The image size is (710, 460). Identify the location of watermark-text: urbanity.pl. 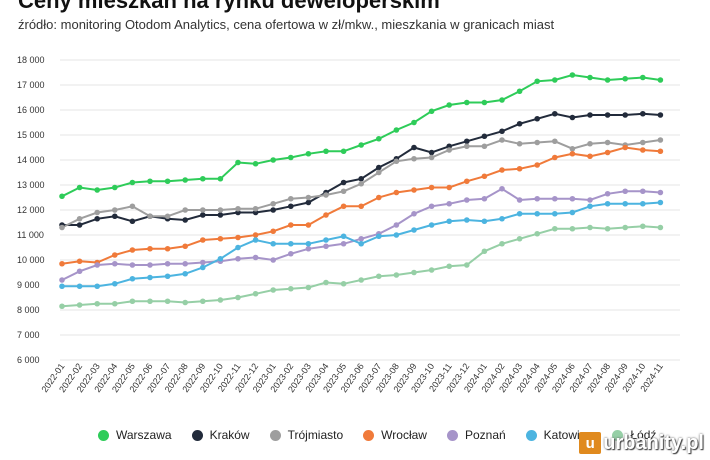
(653, 442).